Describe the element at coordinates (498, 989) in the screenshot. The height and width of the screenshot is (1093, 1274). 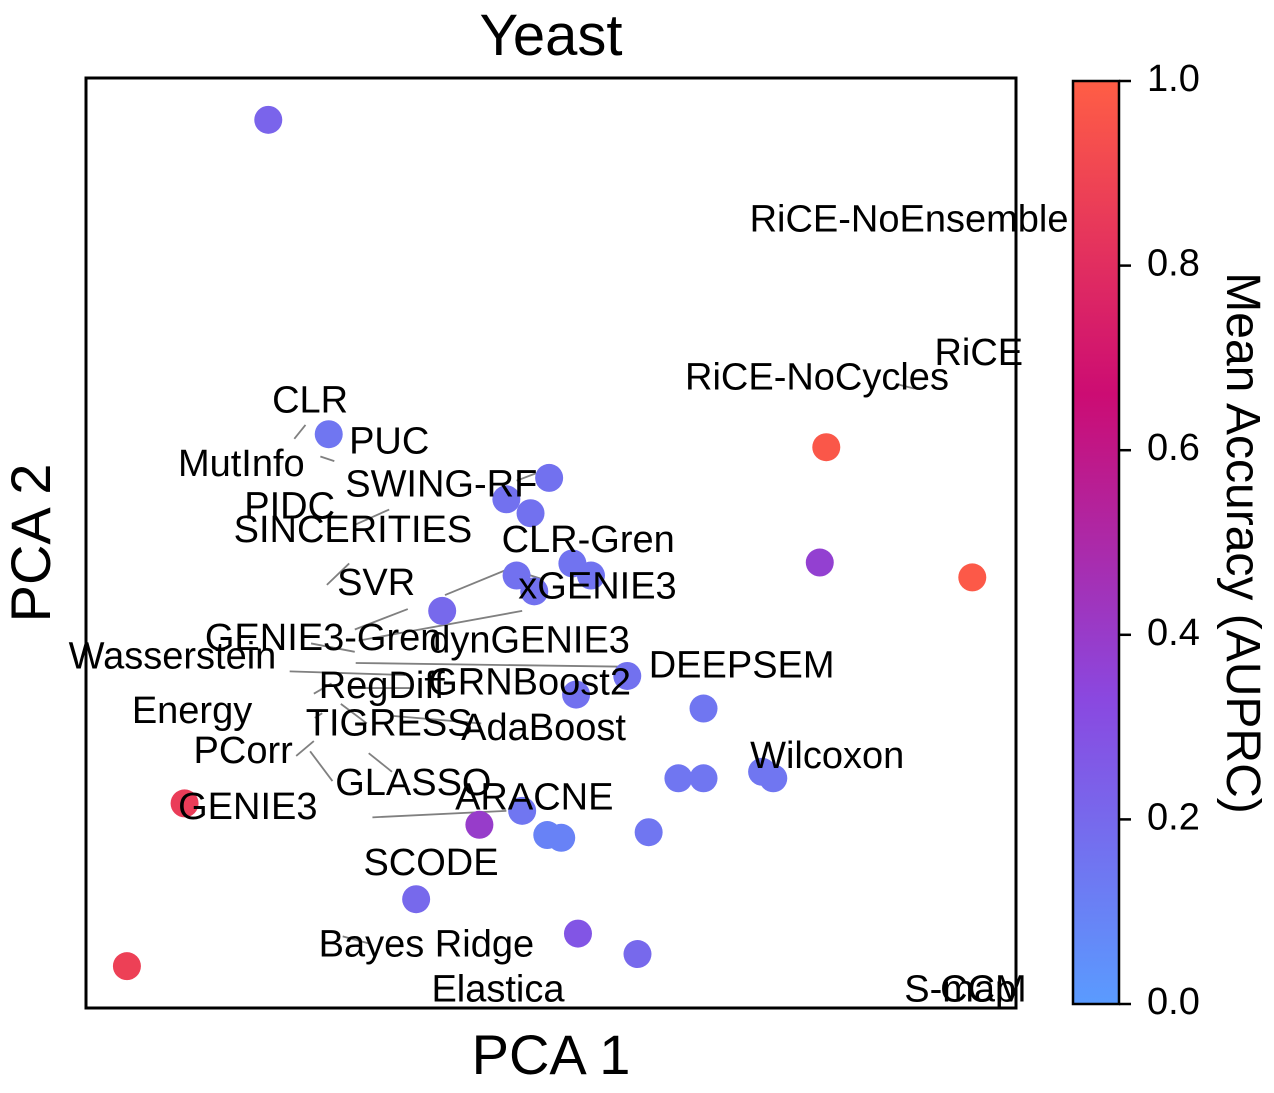
I see `point-label-28: Elastica` at that location.